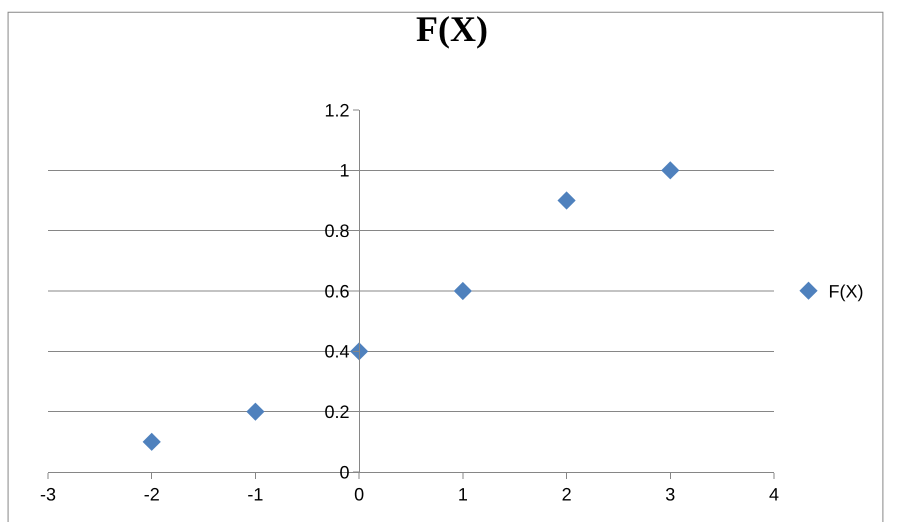  Describe the element at coordinates (152, 494) in the screenshot. I see `x-tick-label: -2` at that location.